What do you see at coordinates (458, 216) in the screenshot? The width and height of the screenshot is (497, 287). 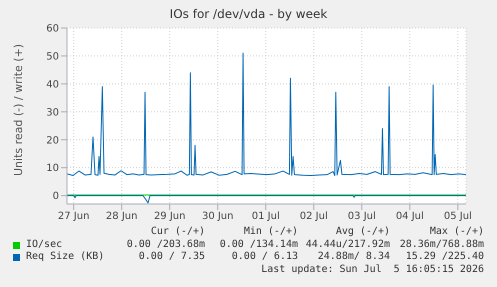 I see `x-tick-label: 05 Jul` at bounding box center [458, 216].